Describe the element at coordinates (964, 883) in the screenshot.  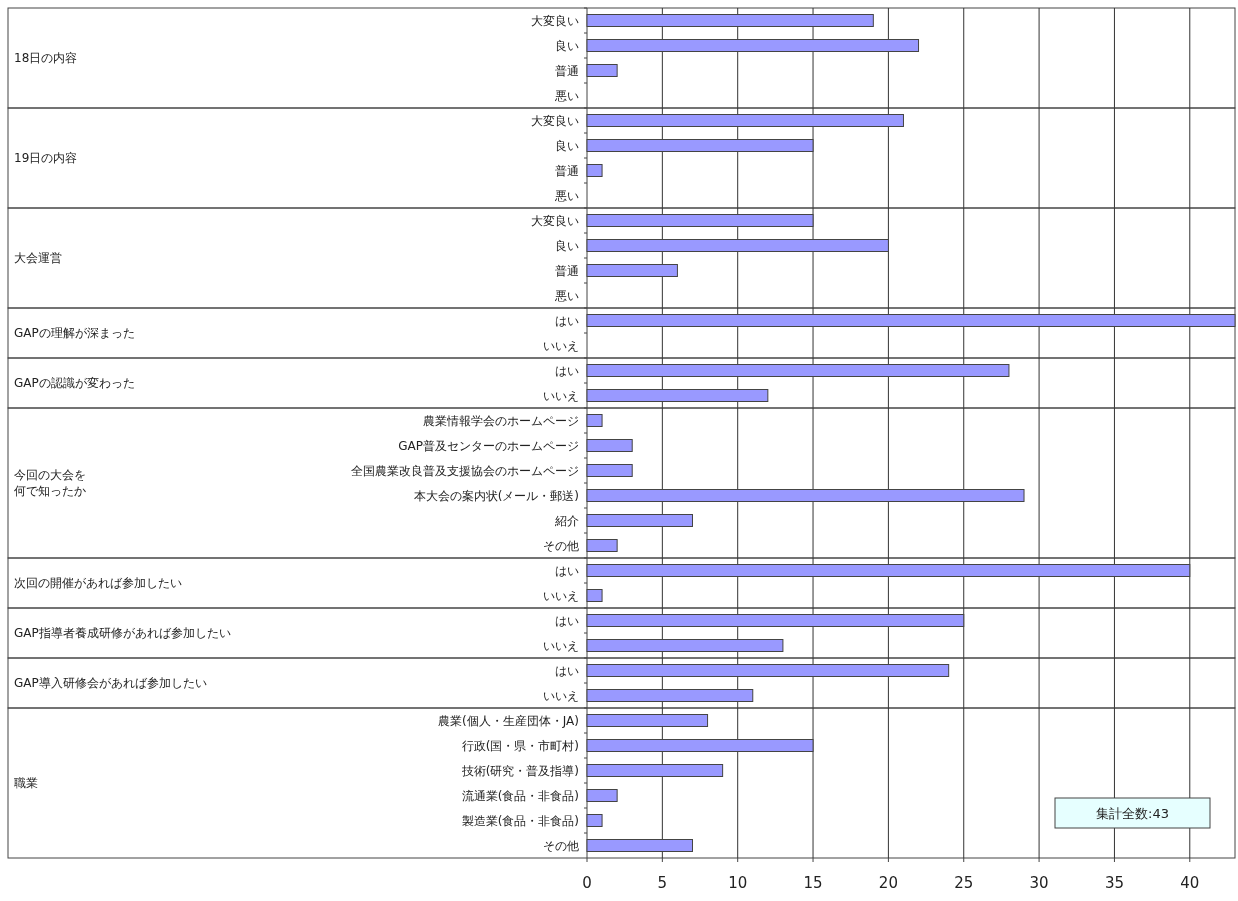
I see `x-tick-label: 25` at that location.